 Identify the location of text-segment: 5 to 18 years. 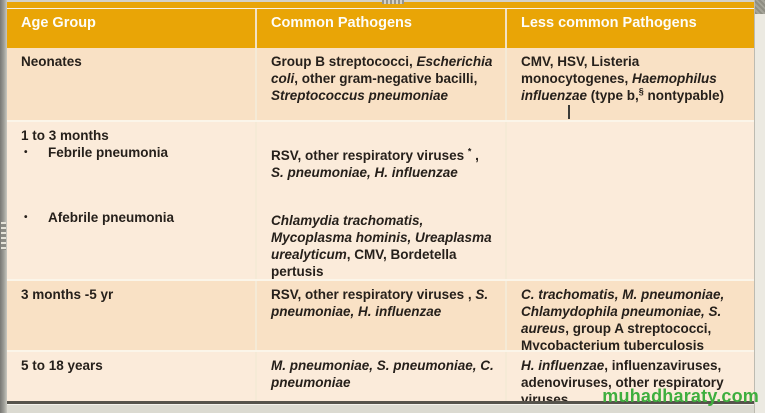
(62, 365).